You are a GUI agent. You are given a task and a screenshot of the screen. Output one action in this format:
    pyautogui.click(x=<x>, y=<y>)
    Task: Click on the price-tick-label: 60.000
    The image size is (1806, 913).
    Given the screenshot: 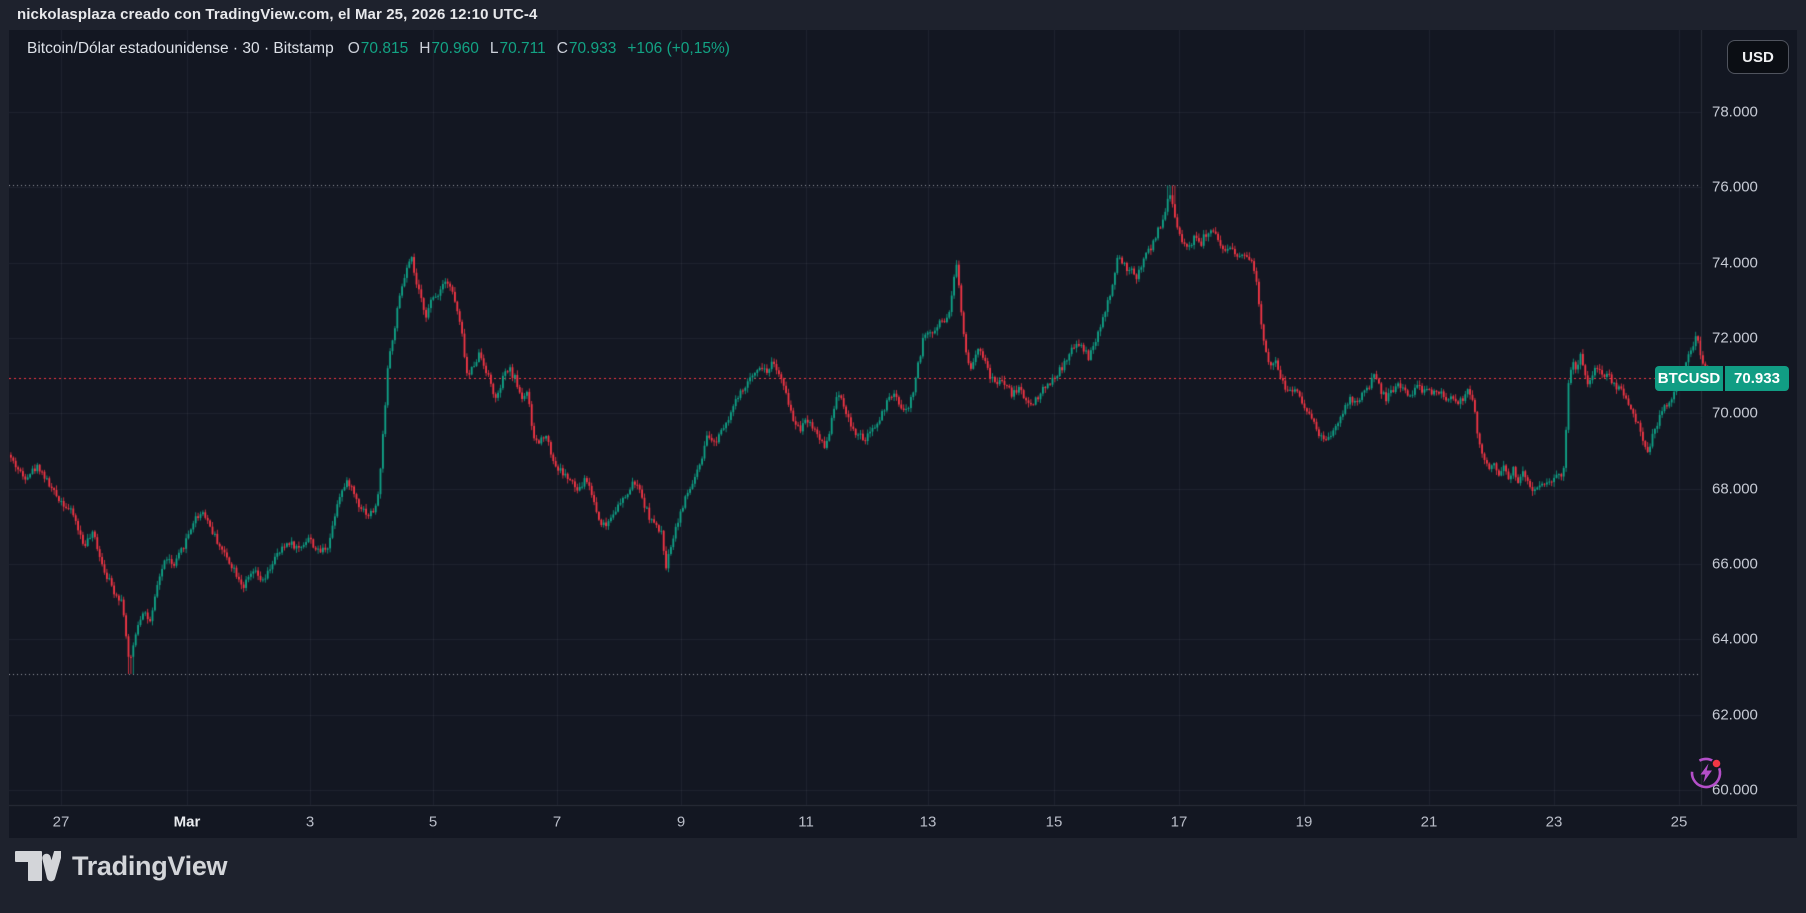 What is the action you would take?
    pyautogui.click(x=1735, y=790)
    